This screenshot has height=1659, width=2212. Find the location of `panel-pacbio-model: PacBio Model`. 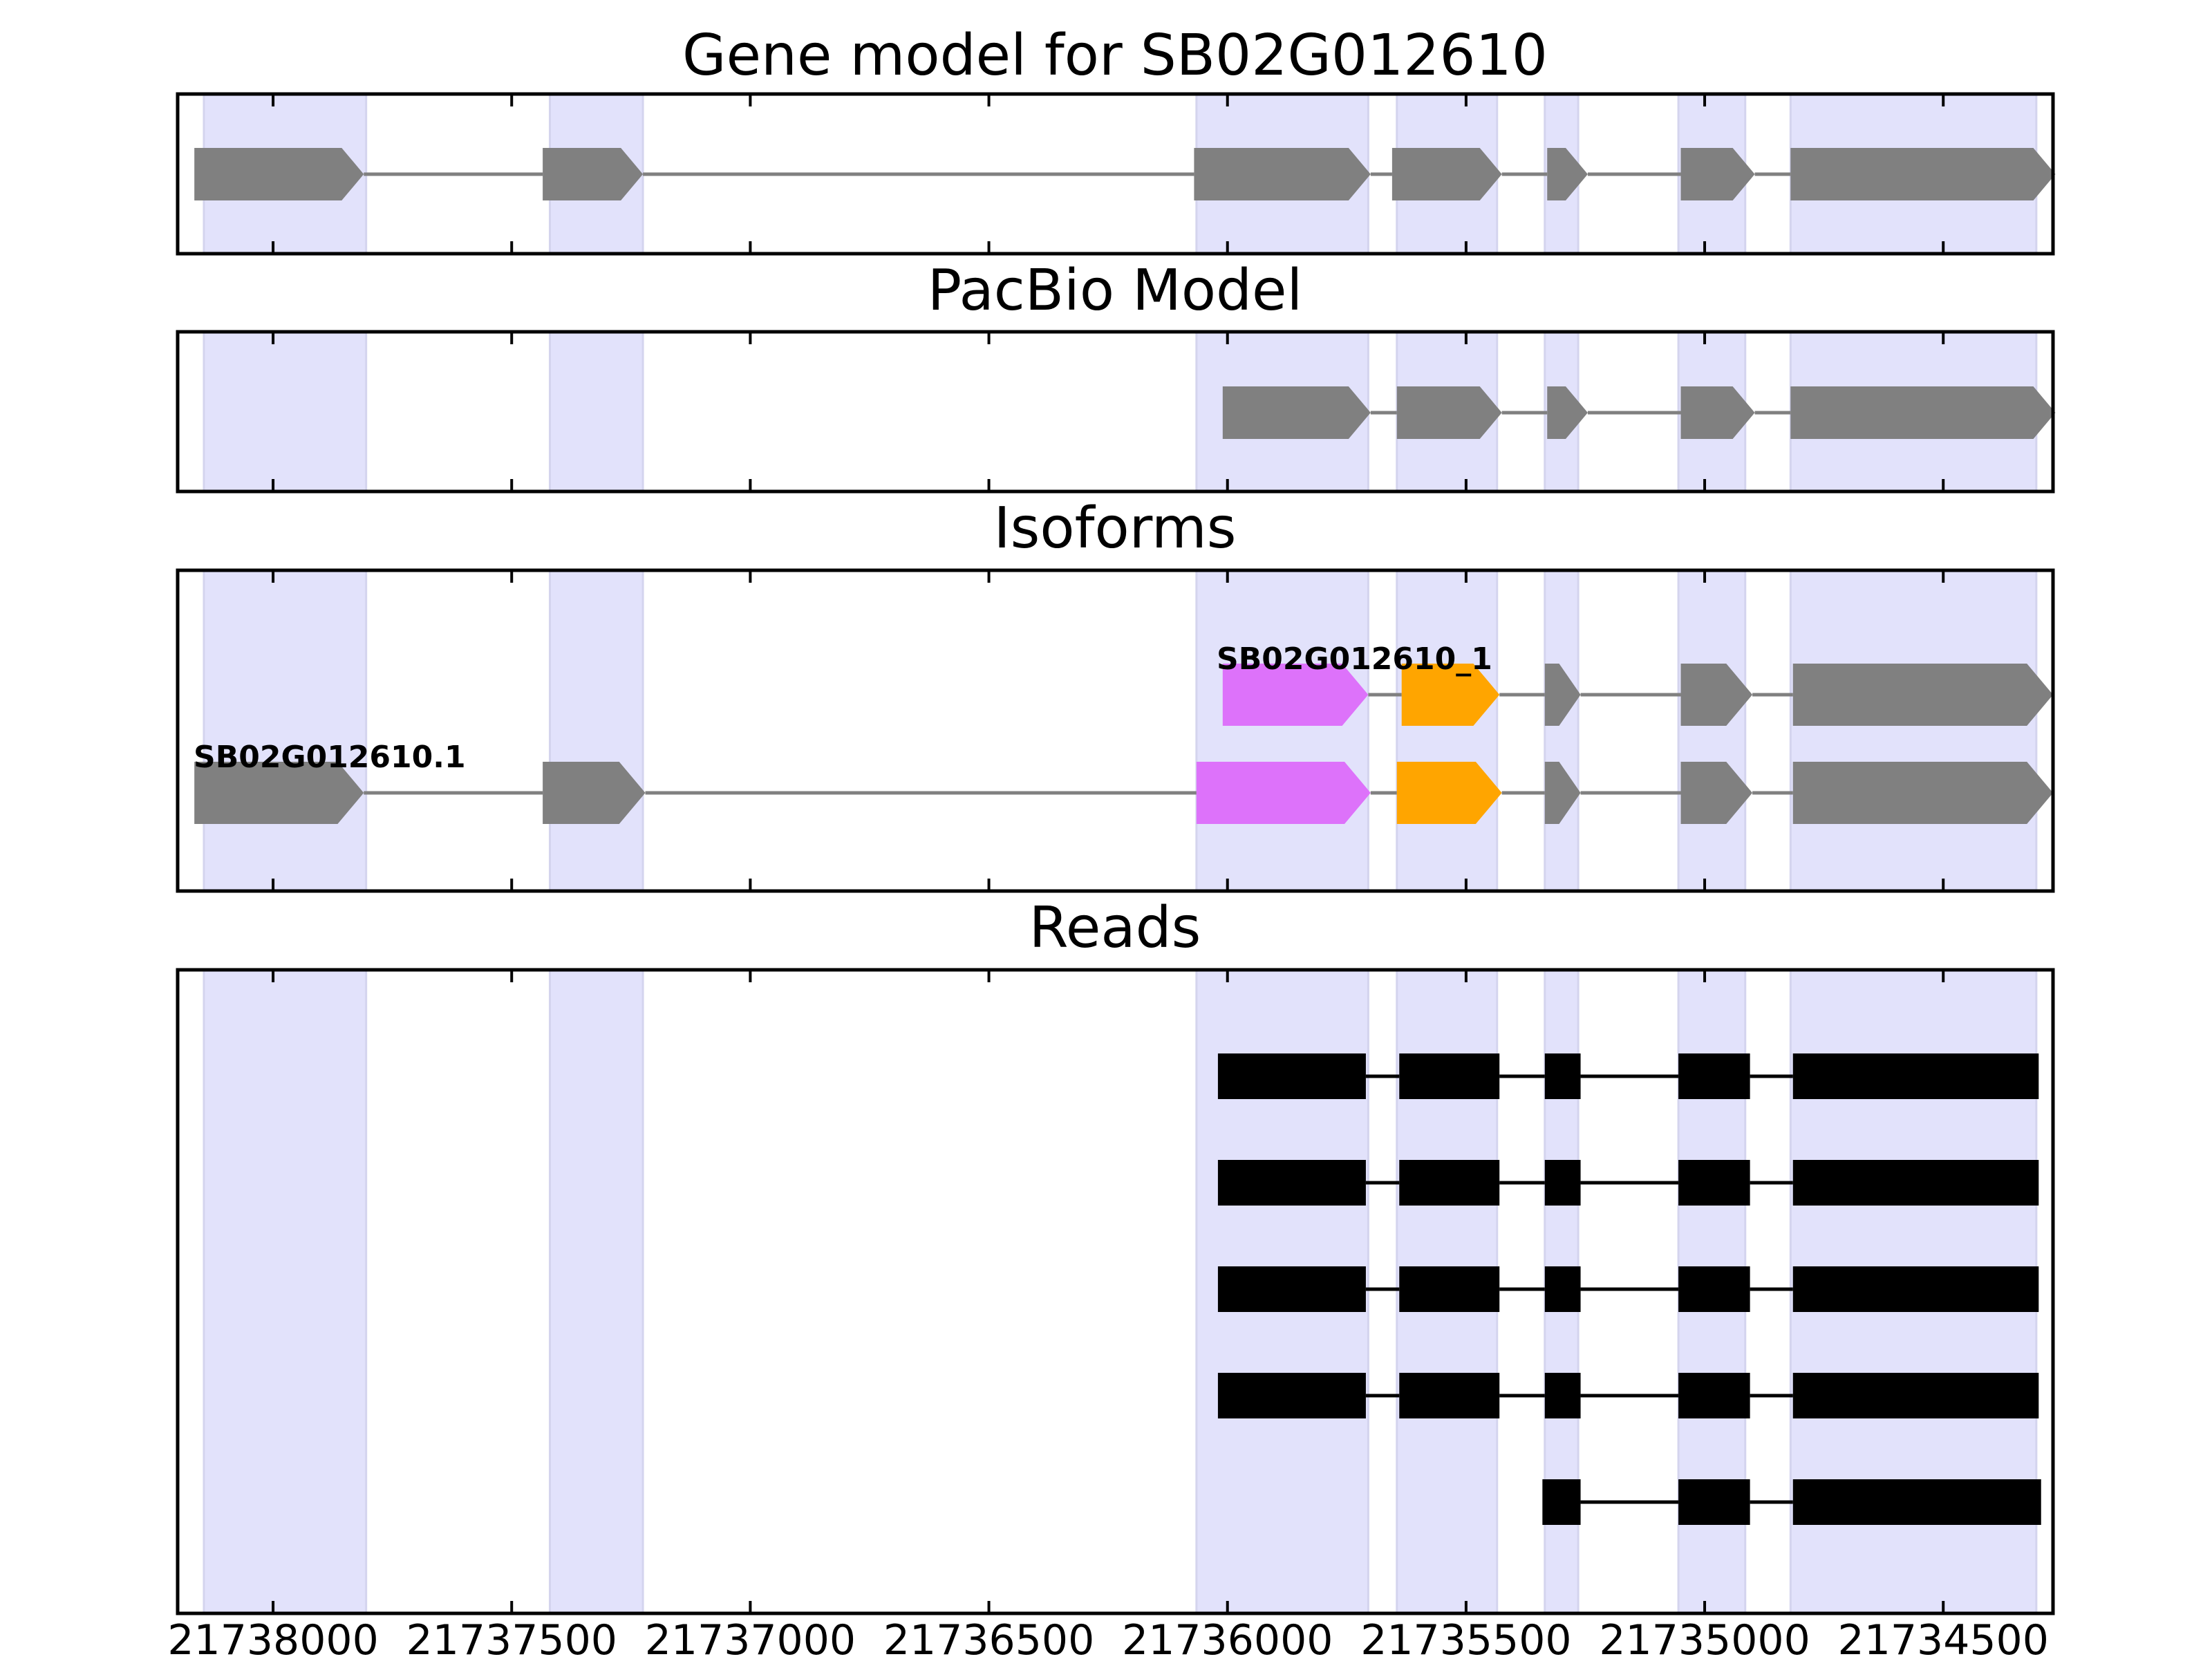

panel-pacbio-model: PacBio Model is located at coordinates (1116, 376).